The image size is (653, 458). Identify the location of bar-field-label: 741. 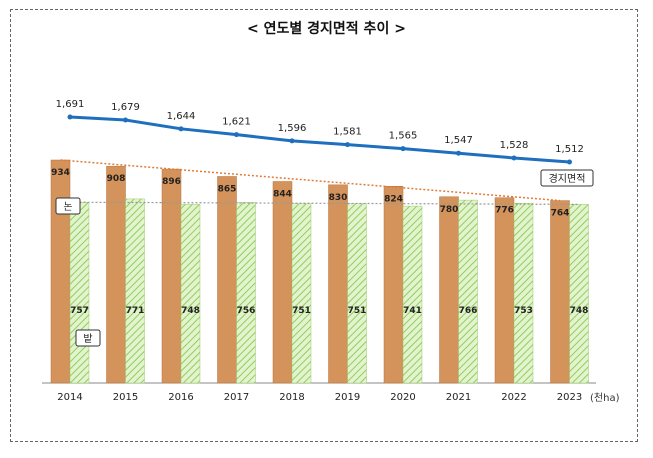
(412, 311).